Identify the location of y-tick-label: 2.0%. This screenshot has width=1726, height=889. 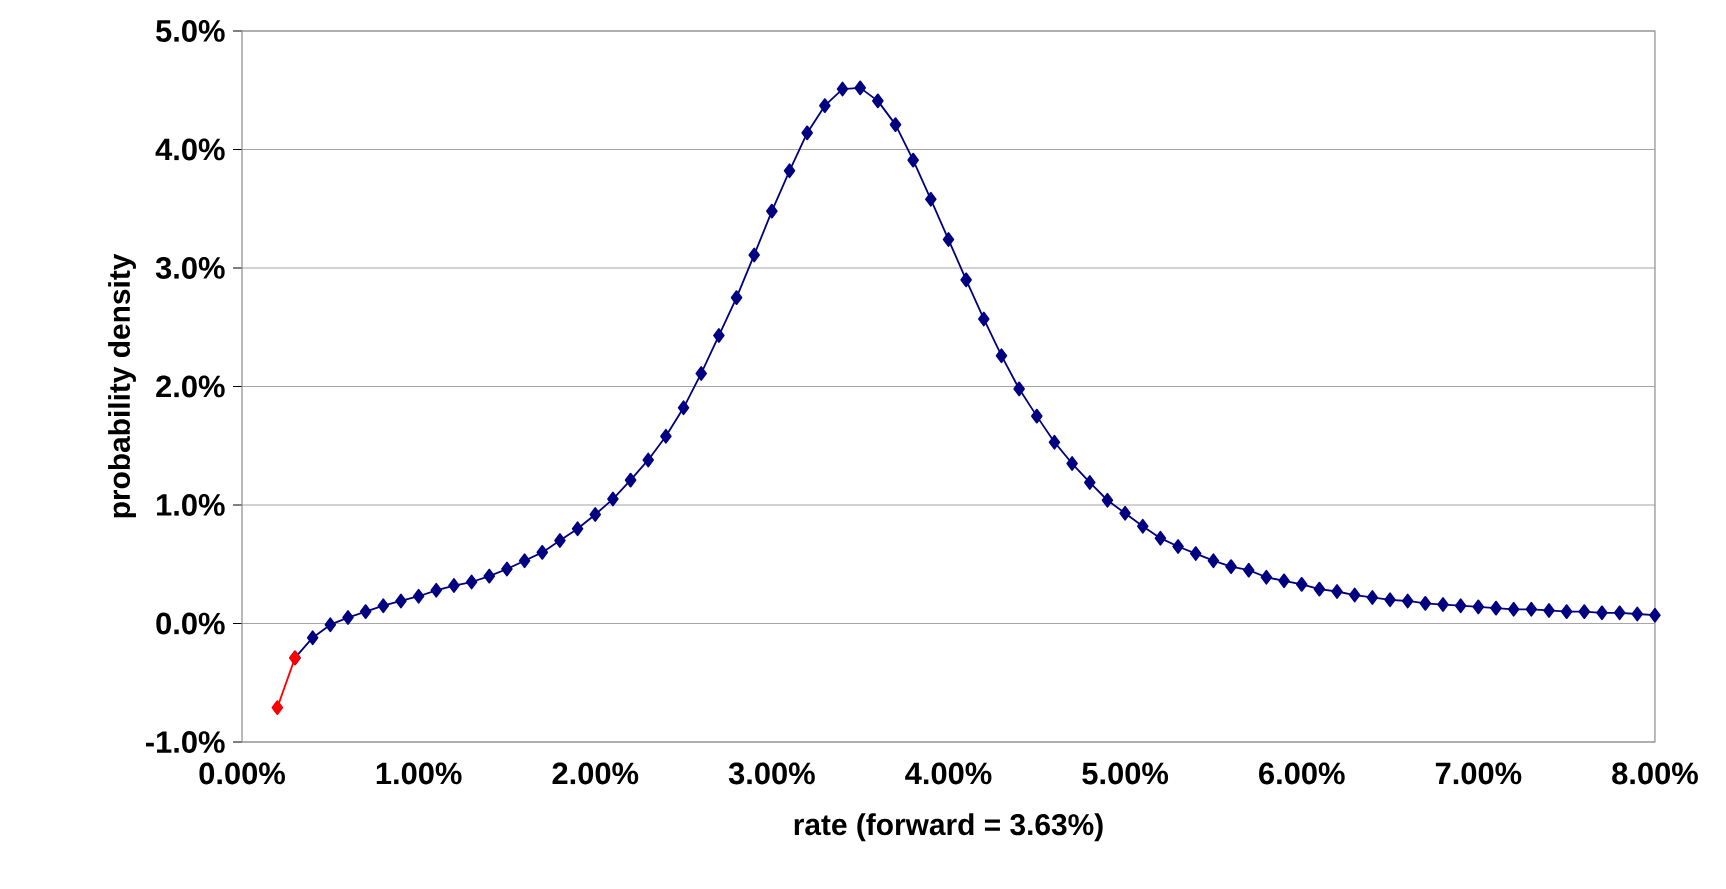
(190, 386).